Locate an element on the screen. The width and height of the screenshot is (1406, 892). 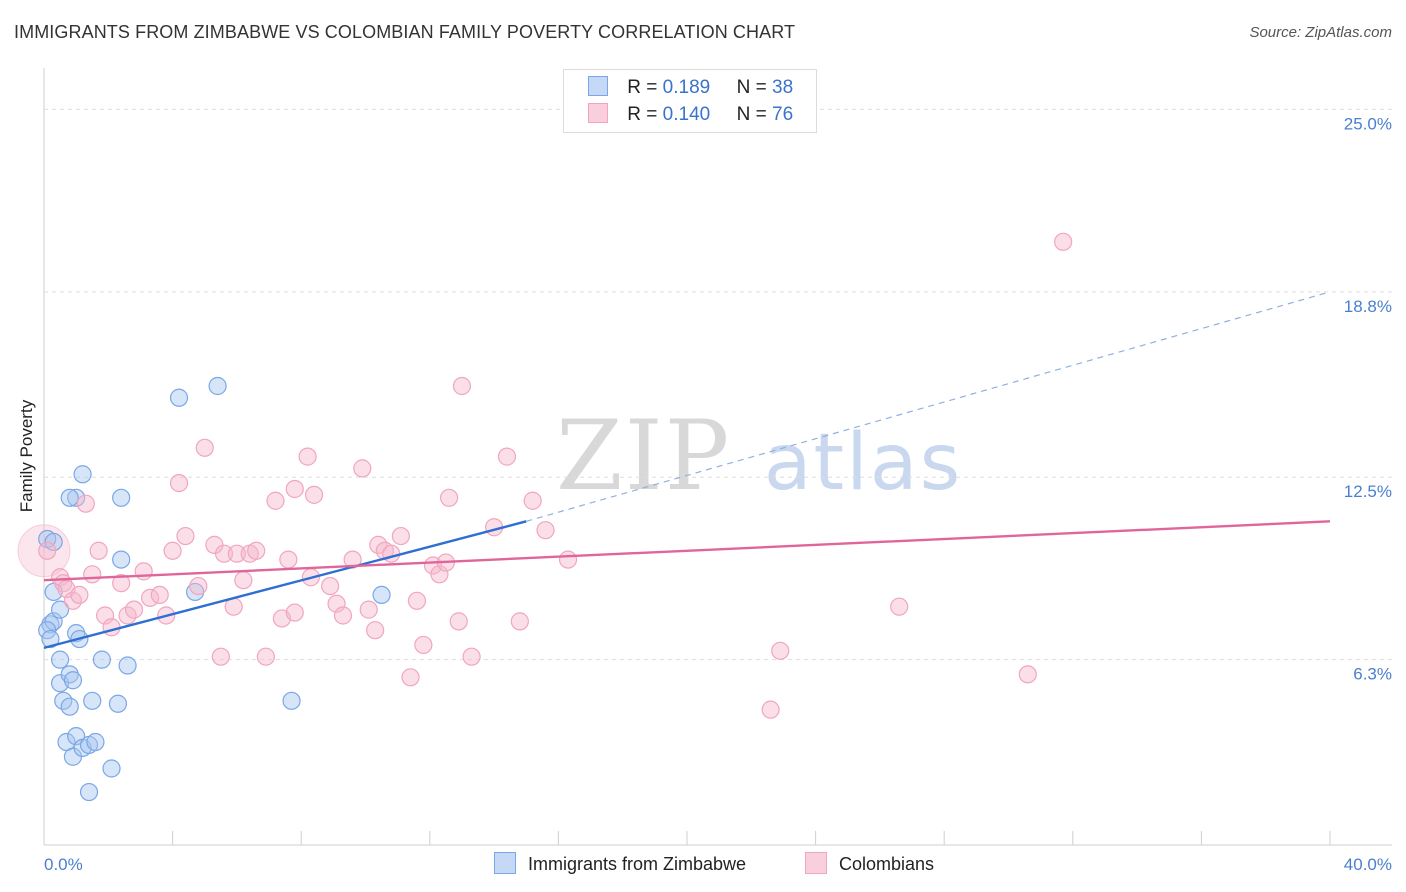
stats-legend: R = 0.189 N = 38 R = 0.140 N = 76 is located at coordinates (690, 101).